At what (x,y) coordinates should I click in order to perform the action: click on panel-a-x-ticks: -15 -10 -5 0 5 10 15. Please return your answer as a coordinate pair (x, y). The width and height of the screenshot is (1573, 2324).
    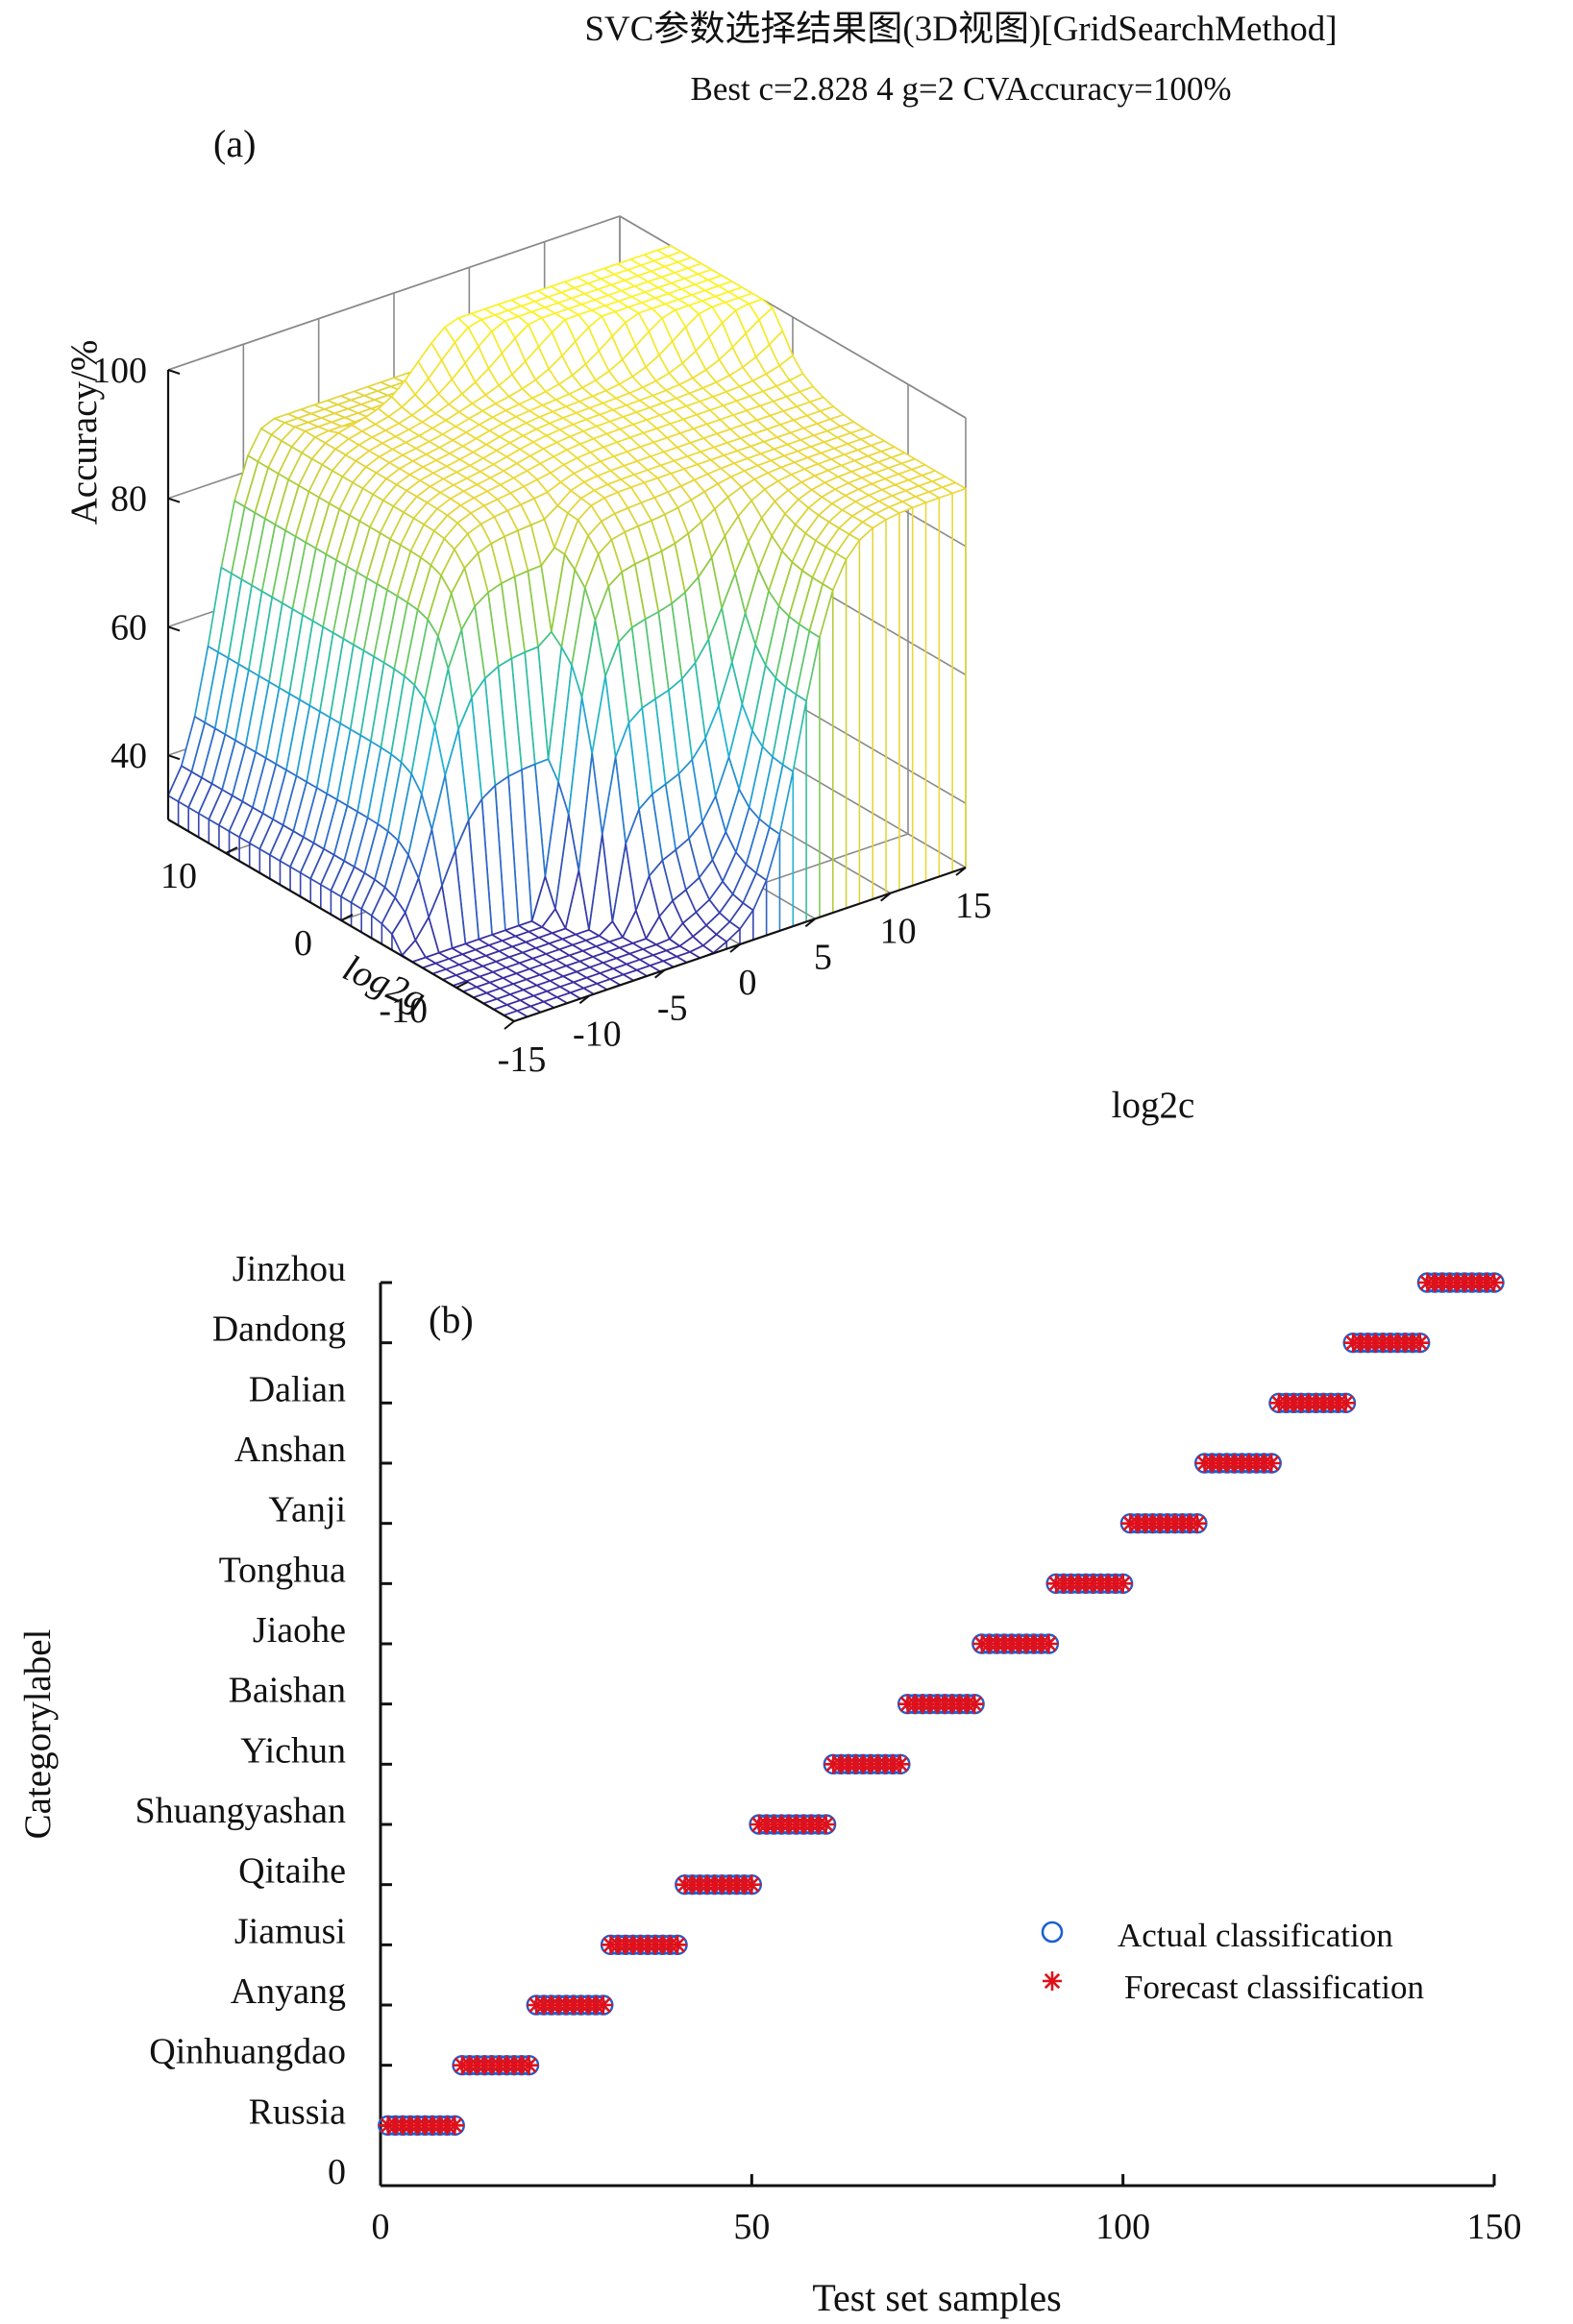
    Looking at the image, I should click on (745, 973).